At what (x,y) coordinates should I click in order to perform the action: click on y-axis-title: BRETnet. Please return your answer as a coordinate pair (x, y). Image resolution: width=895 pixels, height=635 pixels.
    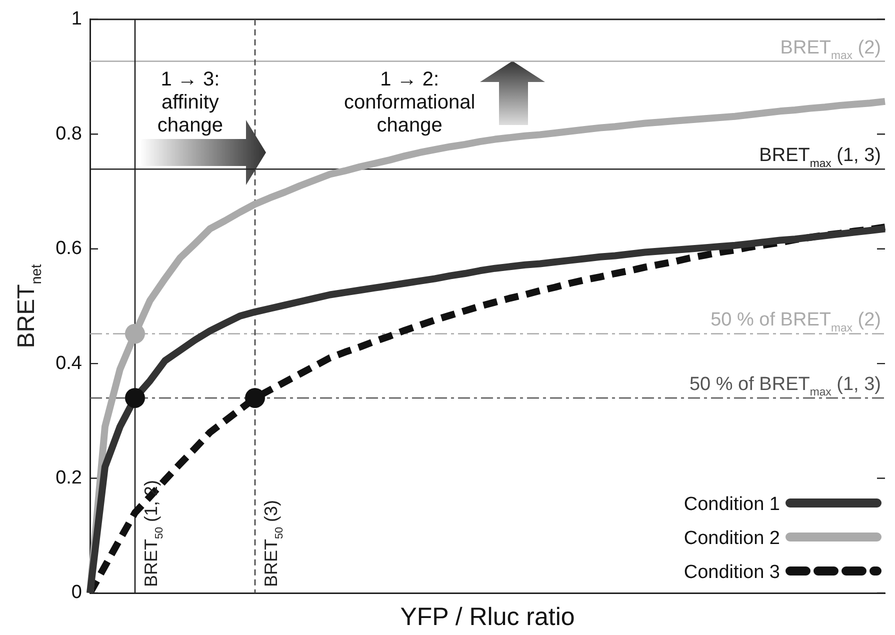
    Looking at the image, I should click on (29, 306).